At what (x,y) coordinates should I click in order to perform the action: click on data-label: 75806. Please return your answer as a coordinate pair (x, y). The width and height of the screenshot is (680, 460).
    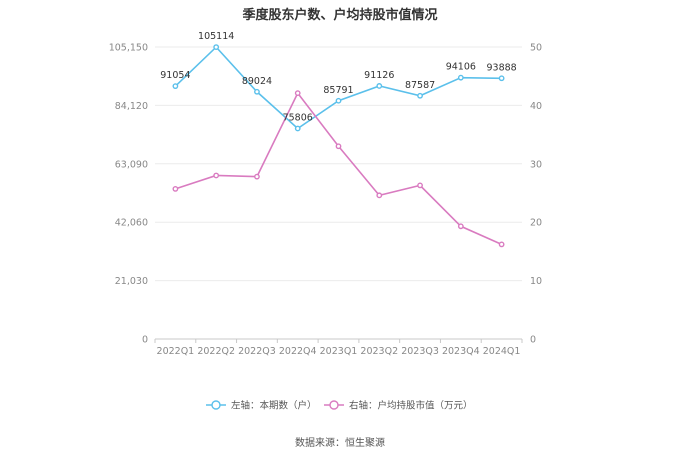
    Looking at the image, I should click on (298, 117).